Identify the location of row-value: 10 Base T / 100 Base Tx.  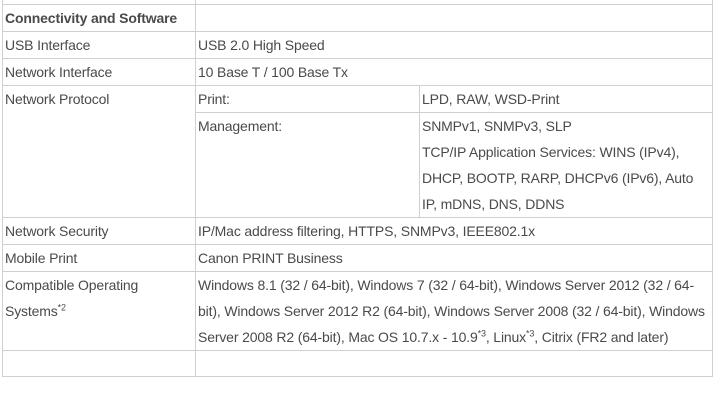
(454, 72).